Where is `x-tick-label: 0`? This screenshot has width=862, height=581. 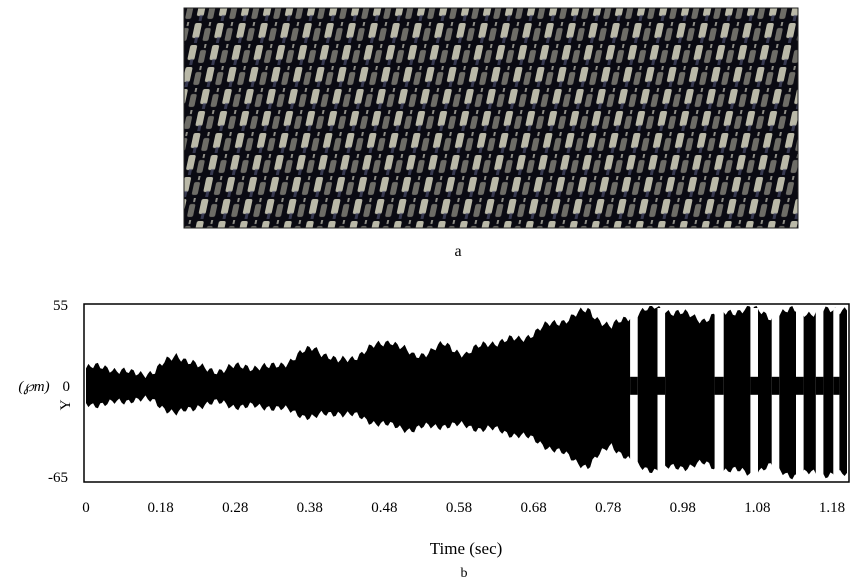 x-tick-label: 0 is located at coordinates (86, 508).